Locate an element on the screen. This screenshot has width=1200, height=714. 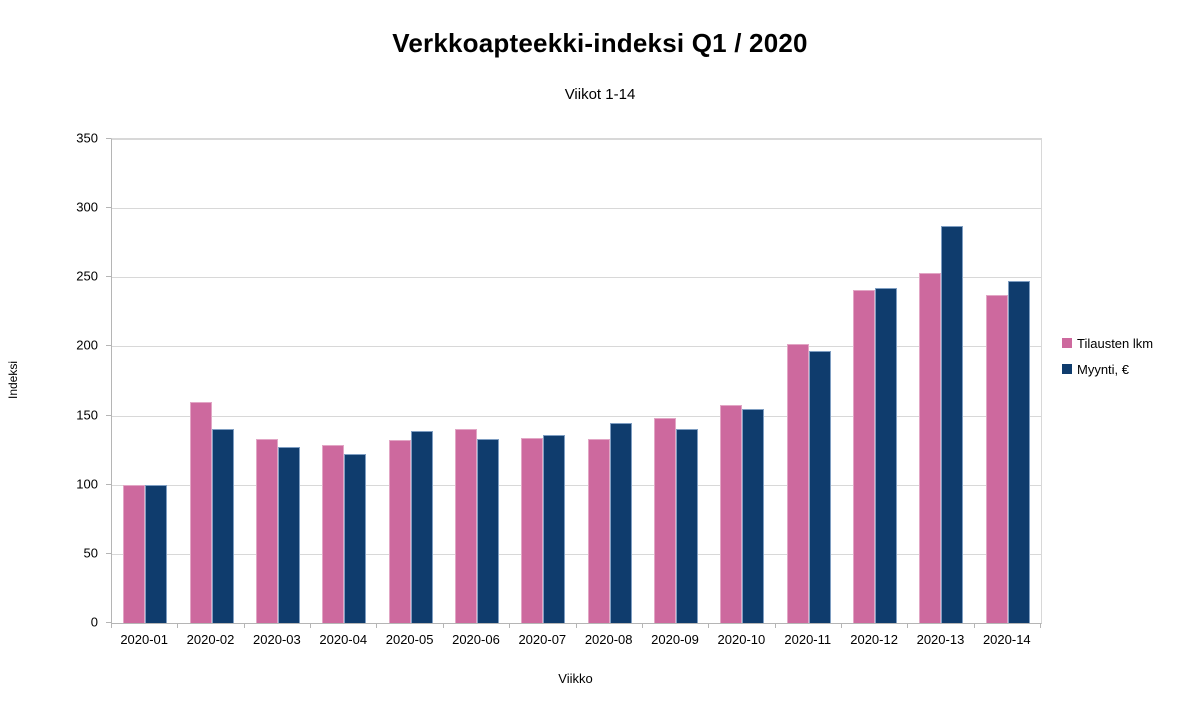
x-tick-label: 2020-04 is located at coordinates (343, 639).